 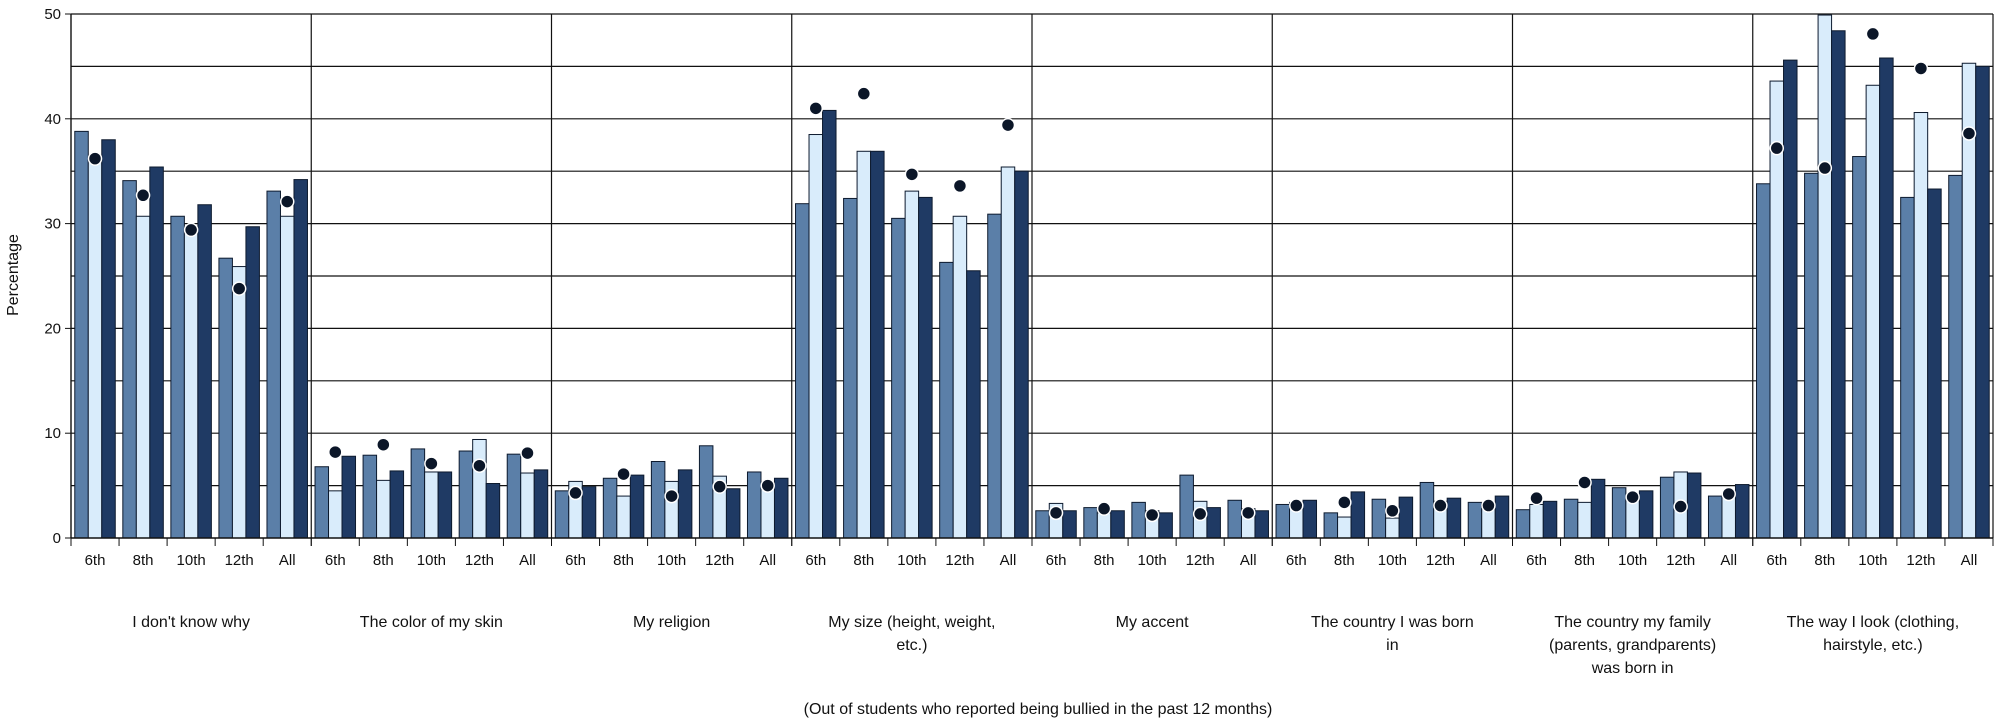 I want to click on y-tick-label: 30, so click(x=52, y=224).